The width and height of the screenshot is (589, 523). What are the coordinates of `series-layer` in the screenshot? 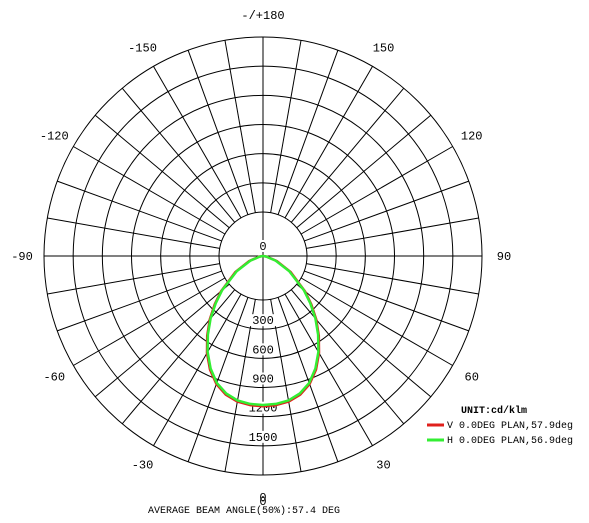 It's located at (263, 331).